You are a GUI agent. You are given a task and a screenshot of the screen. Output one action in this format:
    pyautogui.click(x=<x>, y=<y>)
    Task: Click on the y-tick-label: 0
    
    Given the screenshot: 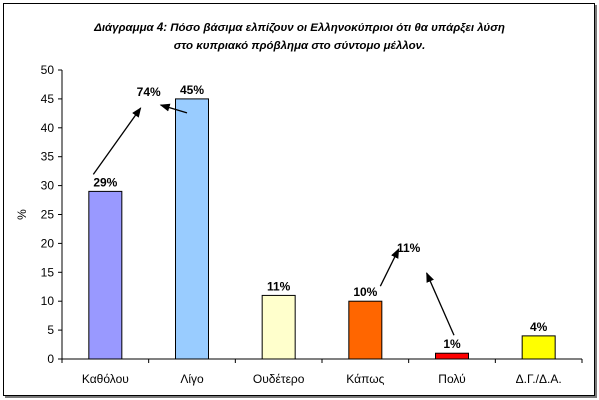 What is the action you would take?
    pyautogui.click(x=50, y=359)
    